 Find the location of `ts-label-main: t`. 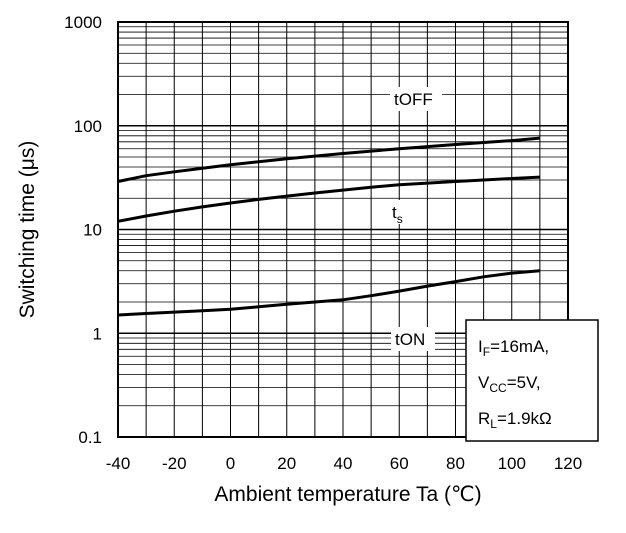

ts-label-main: t is located at coordinates (394, 212).